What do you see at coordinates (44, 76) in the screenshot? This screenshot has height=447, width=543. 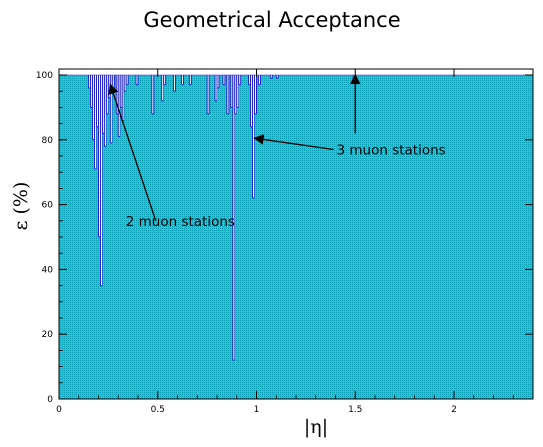 I see `y-tick-label: 100` at bounding box center [44, 76].